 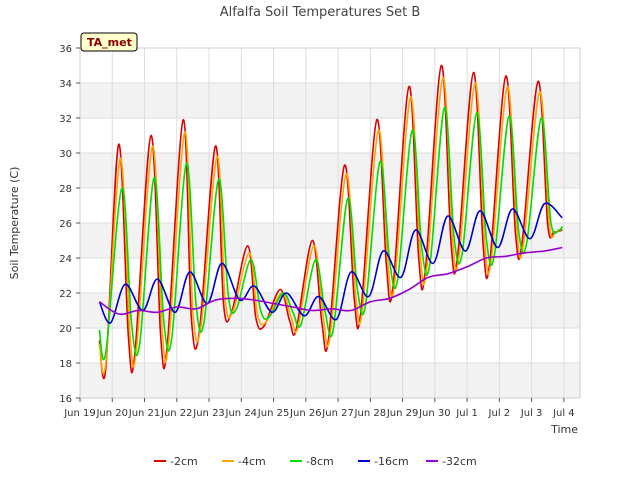 What do you see at coordinates (65, 399) in the screenshot?
I see `y-tick-label: 16` at bounding box center [65, 399].